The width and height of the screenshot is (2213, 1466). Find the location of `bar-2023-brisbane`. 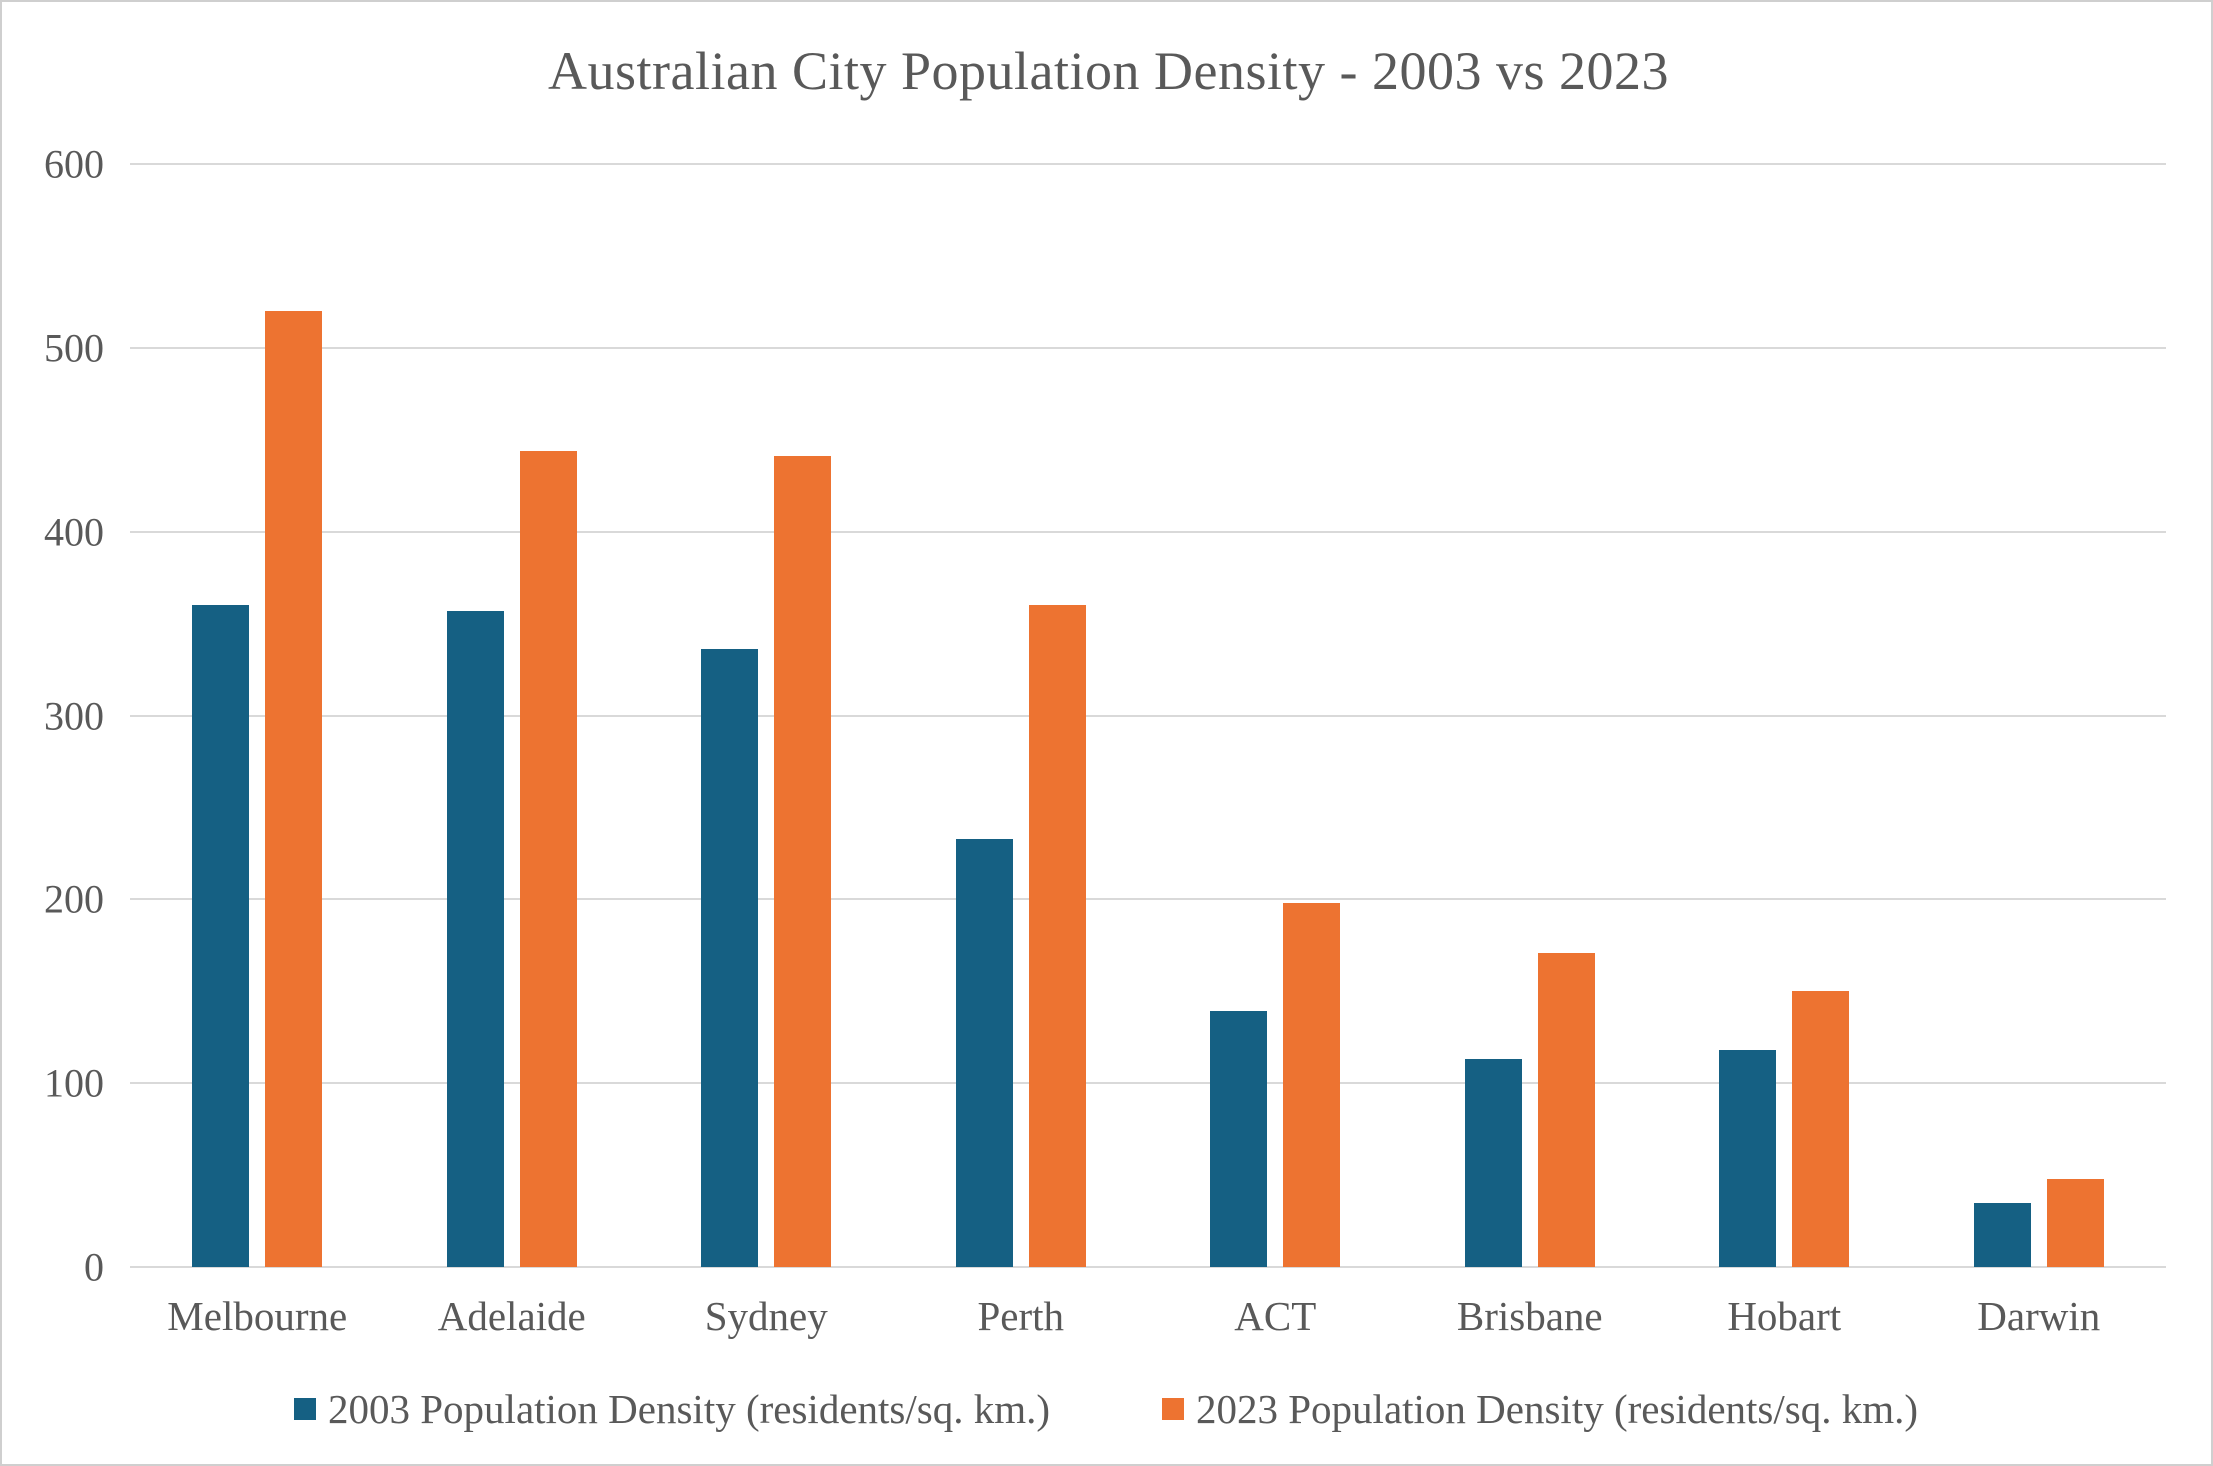

bar-2023-brisbane is located at coordinates (1566, 1109).